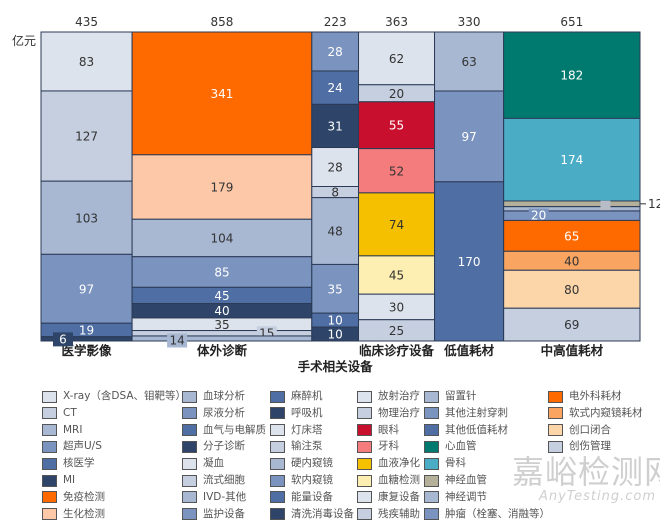  What do you see at coordinates (399, 513) in the screenshot?
I see `legend-label: 残疾辅助` at bounding box center [399, 513].